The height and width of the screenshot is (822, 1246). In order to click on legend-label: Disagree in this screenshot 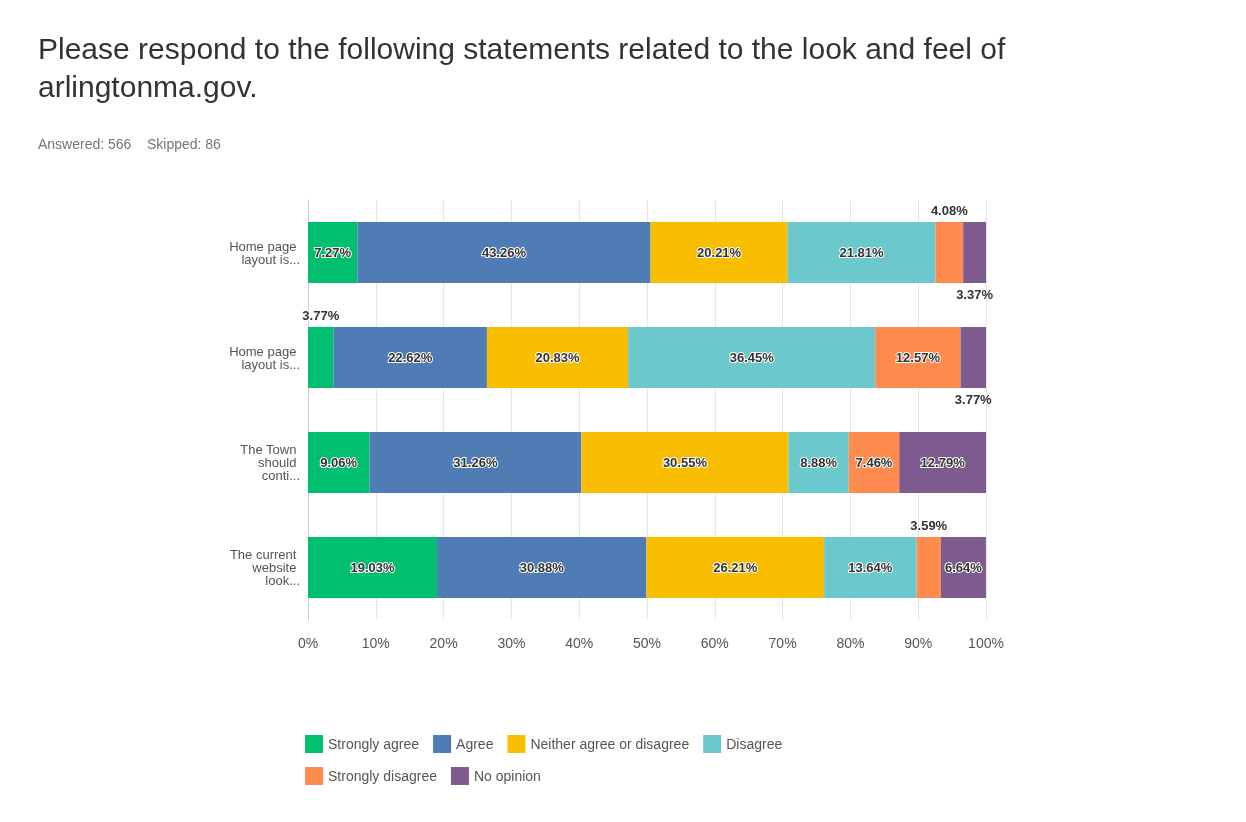, I will do `click(754, 744)`.